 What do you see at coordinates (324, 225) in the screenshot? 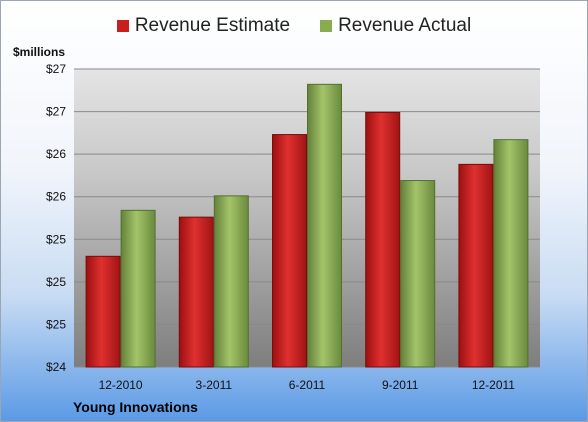
I see `bar-actual-6-2011` at bounding box center [324, 225].